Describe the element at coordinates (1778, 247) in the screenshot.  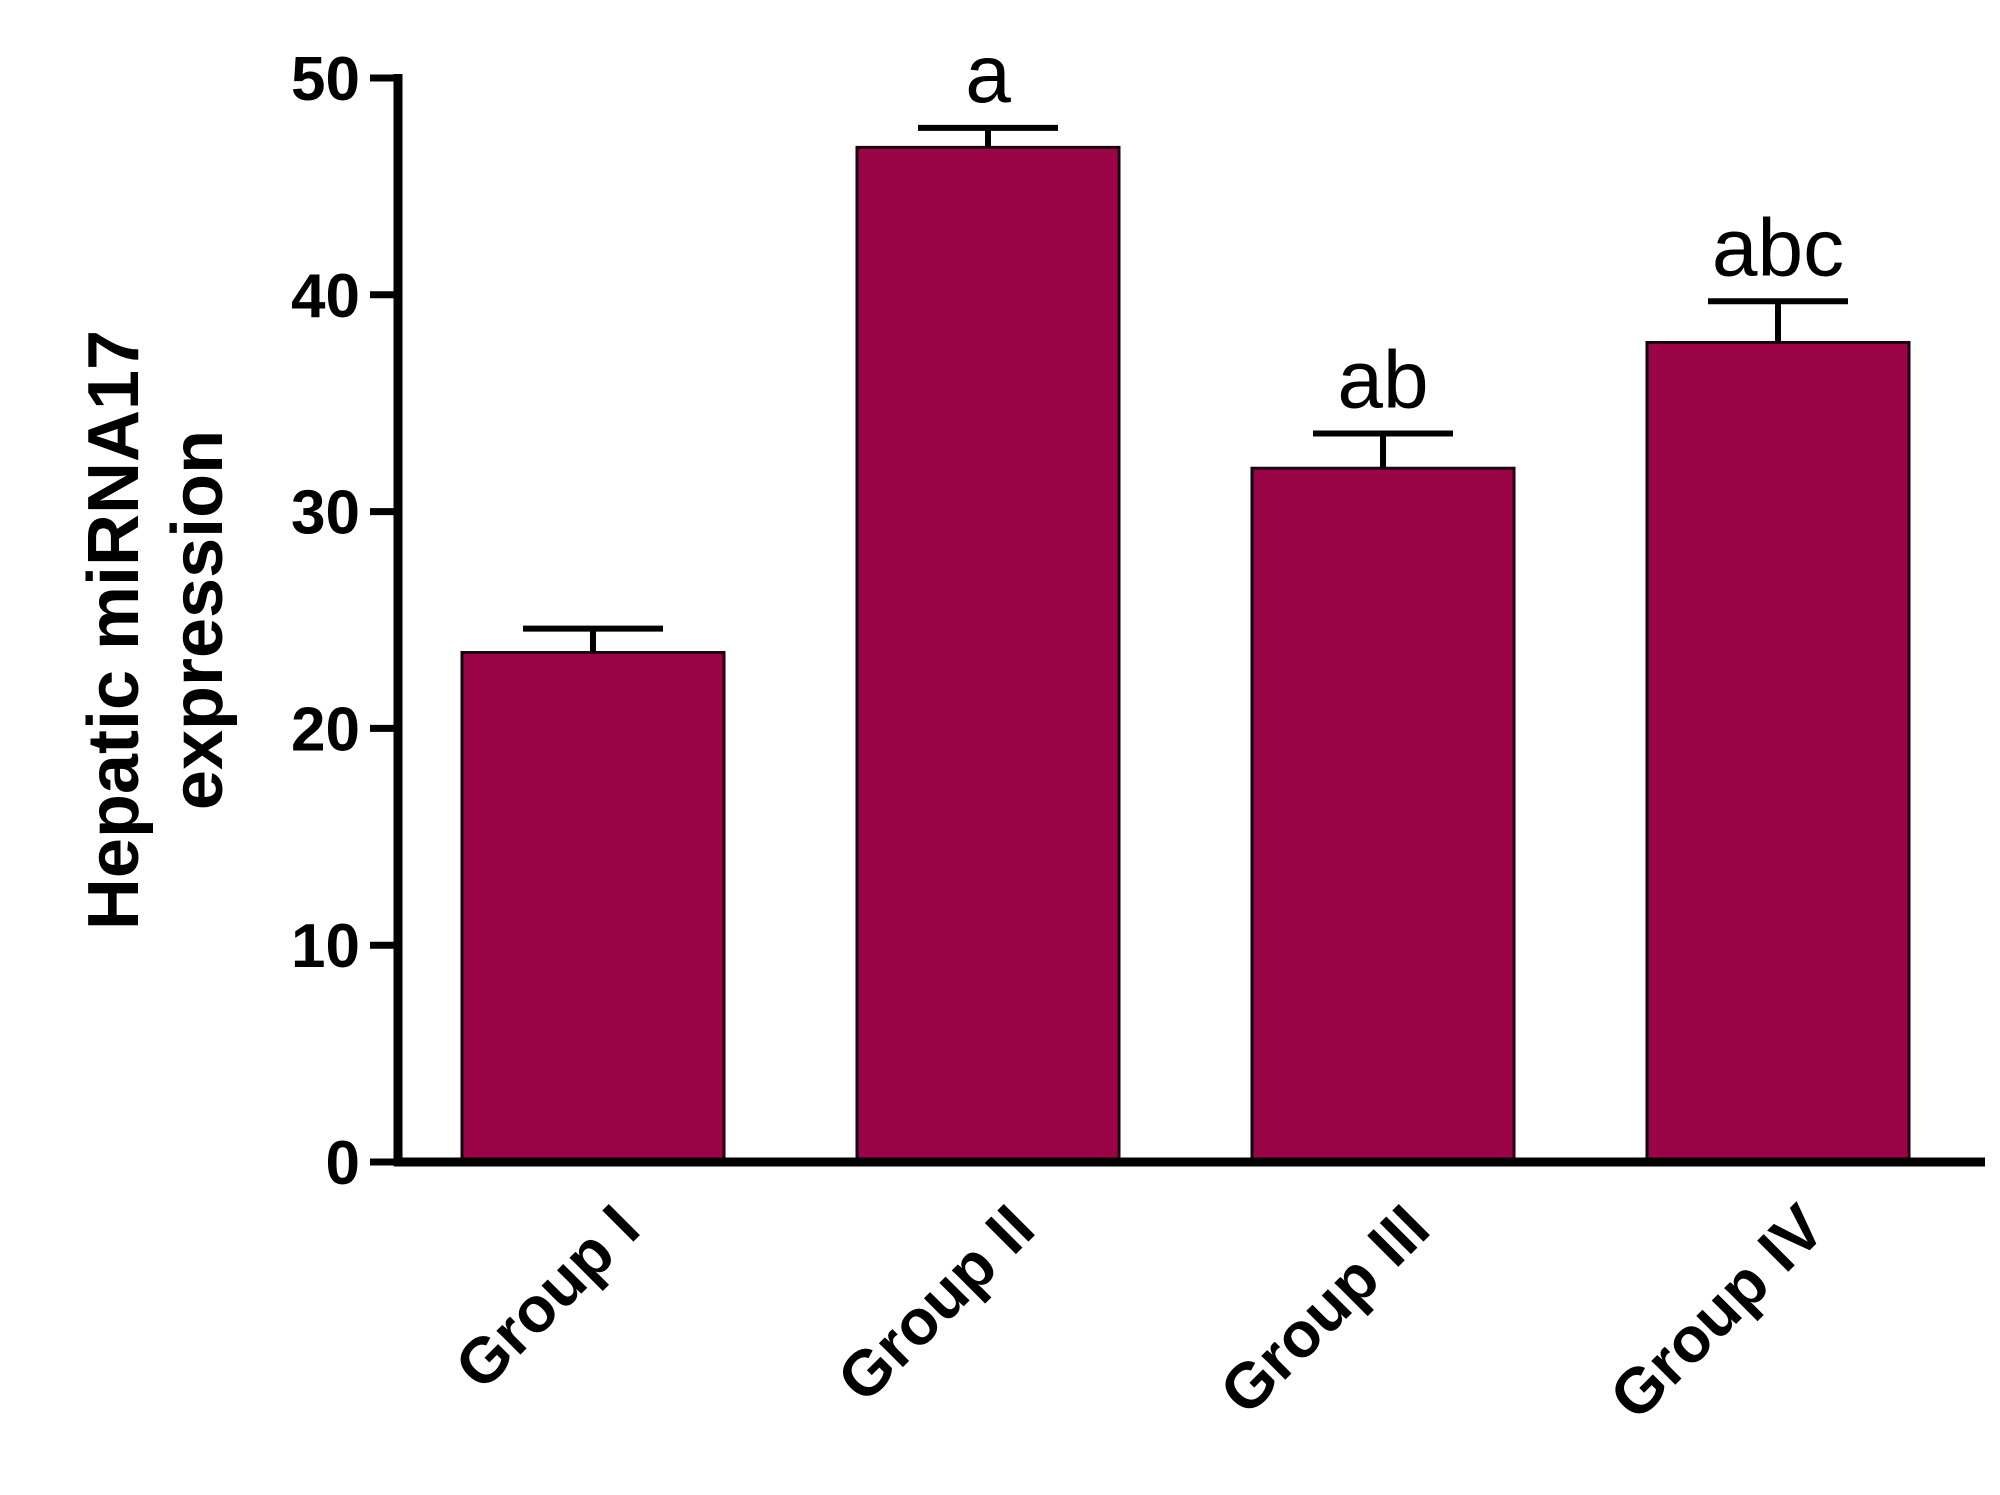
I see `significance-label-4: abc` at that location.